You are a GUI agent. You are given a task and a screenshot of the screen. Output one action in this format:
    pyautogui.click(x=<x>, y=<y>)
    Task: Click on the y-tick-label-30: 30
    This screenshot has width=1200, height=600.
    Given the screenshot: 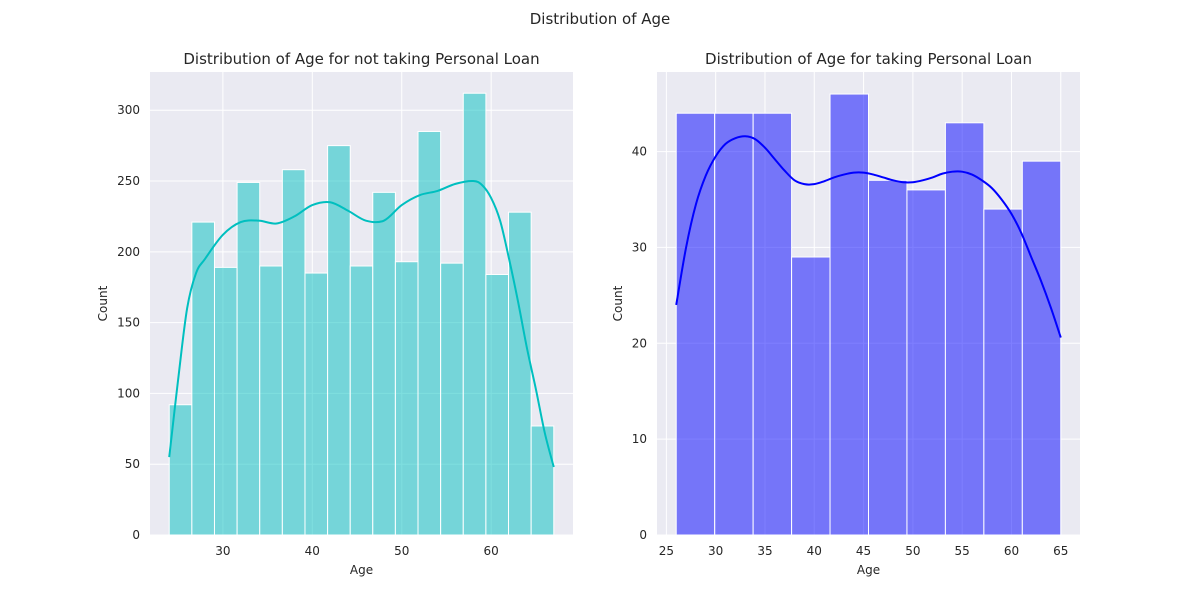 What is the action you would take?
    pyautogui.click(x=639, y=247)
    